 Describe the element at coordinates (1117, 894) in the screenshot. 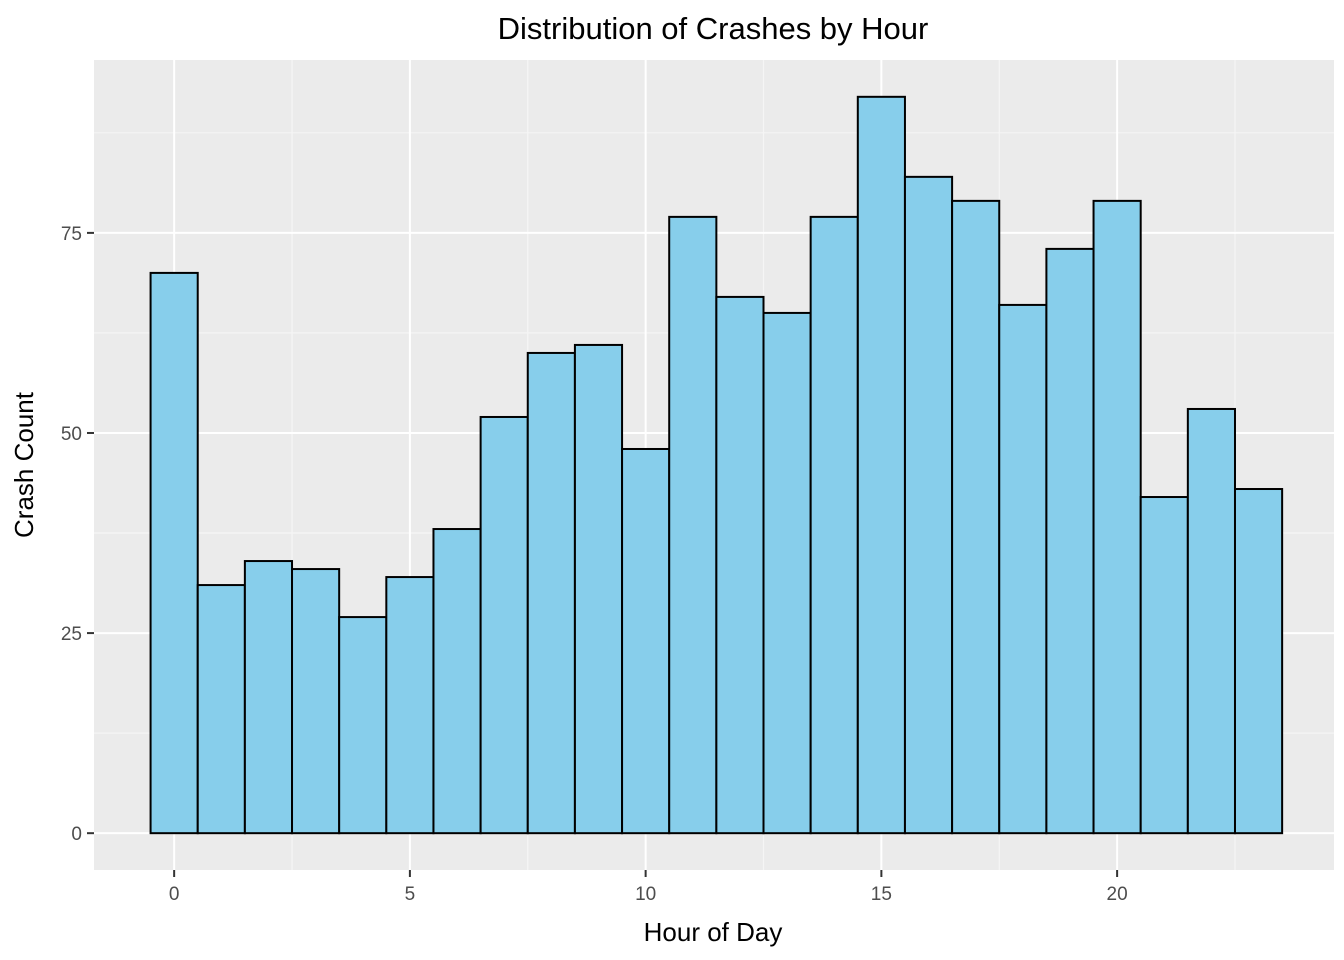

I see `x-tick-label: 20` at that location.